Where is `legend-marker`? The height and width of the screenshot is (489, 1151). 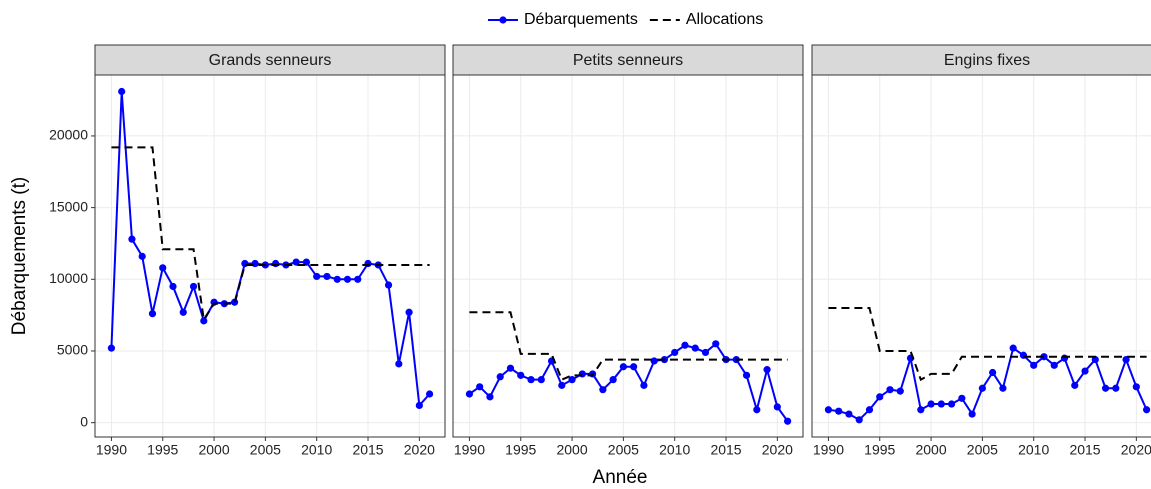 legend-marker is located at coordinates (503, 20).